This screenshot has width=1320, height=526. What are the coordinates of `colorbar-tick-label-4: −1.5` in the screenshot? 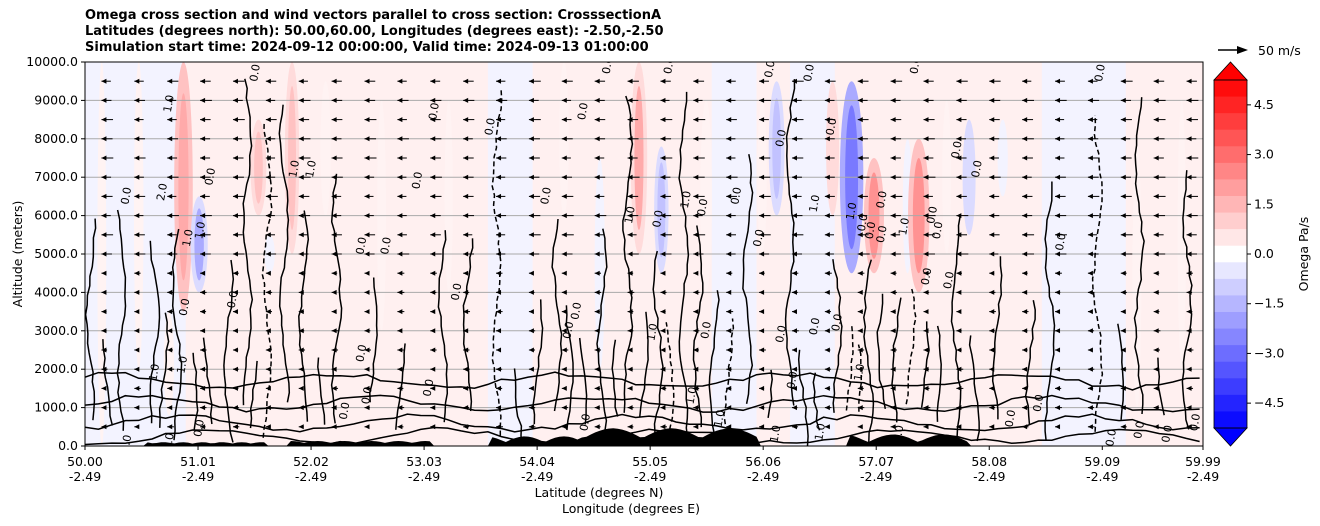 It's located at (1269, 303).